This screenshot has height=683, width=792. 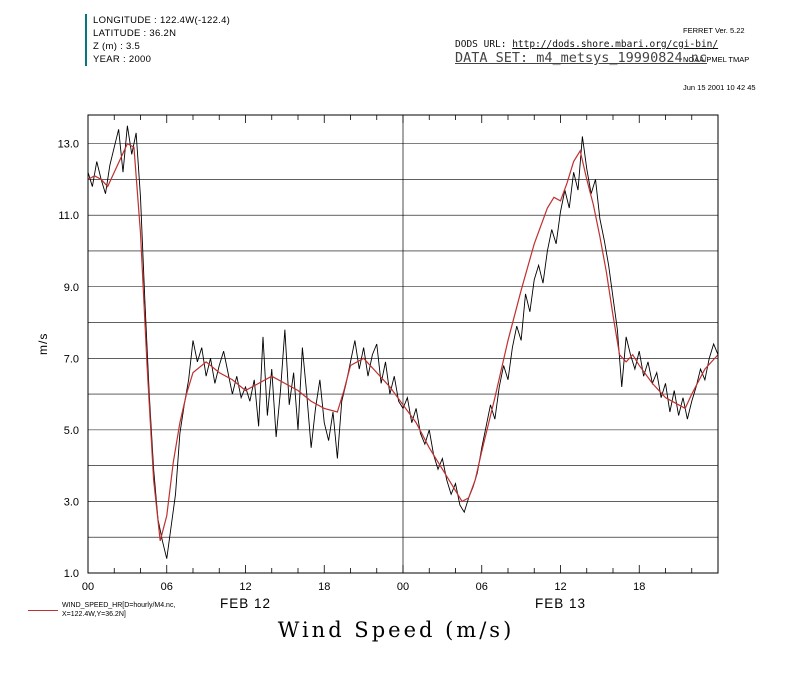 I want to click on dods-url-link: http://dods.shore.mbari.org/cgi-bin/, so click(x=615, y=44).